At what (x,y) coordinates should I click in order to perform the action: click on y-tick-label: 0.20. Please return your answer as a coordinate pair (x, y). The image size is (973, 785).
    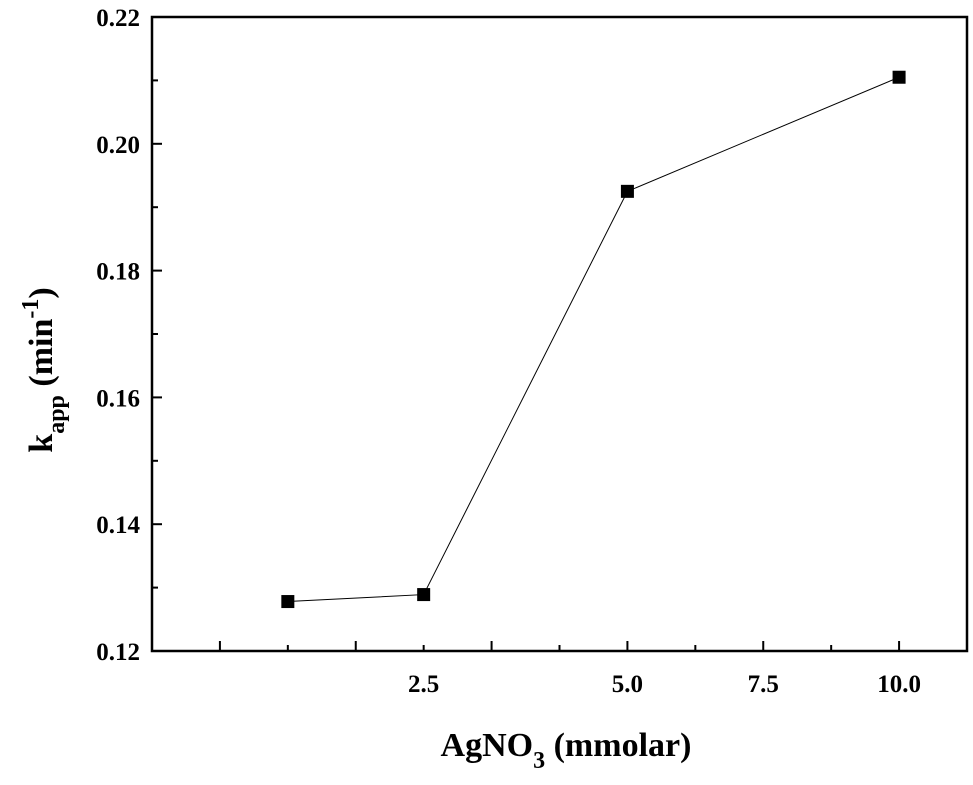
    Looking at the image, I should click on (118, 145).